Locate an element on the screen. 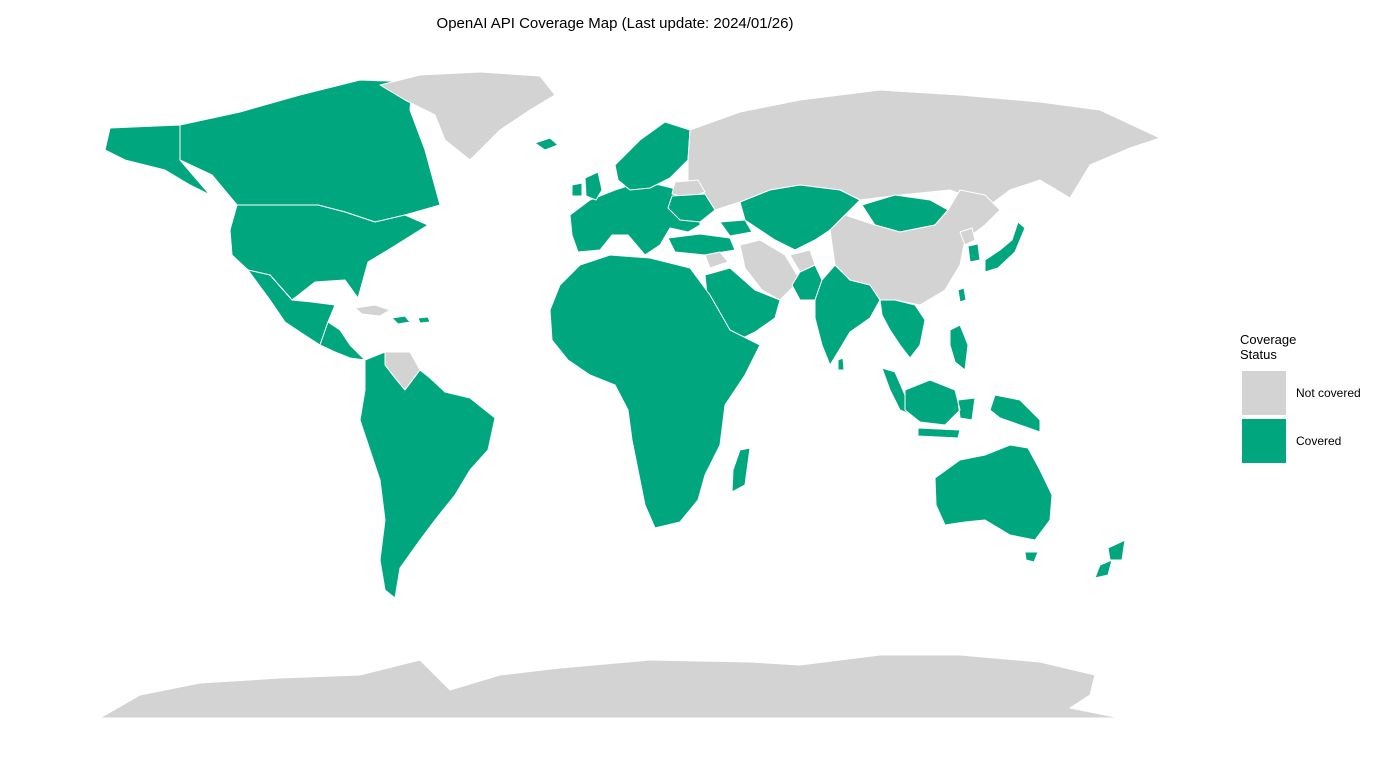 This screenshot has width=1382, height=778. region-united-states is located at coordinates (329, 252).